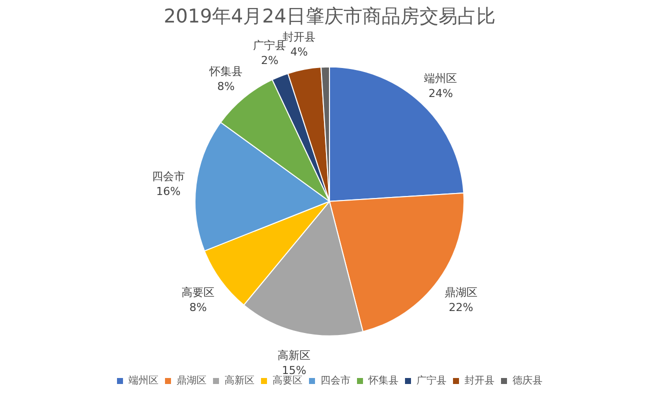 The image size is (659, 400). I want to click on data-label: 16%, so click(168, 191).